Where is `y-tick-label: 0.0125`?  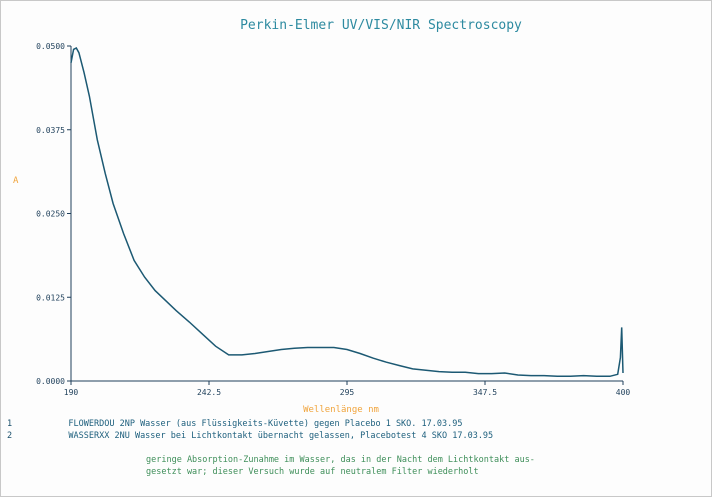
y-tick-label: 0.0125 is located at coordinates (50, 297).